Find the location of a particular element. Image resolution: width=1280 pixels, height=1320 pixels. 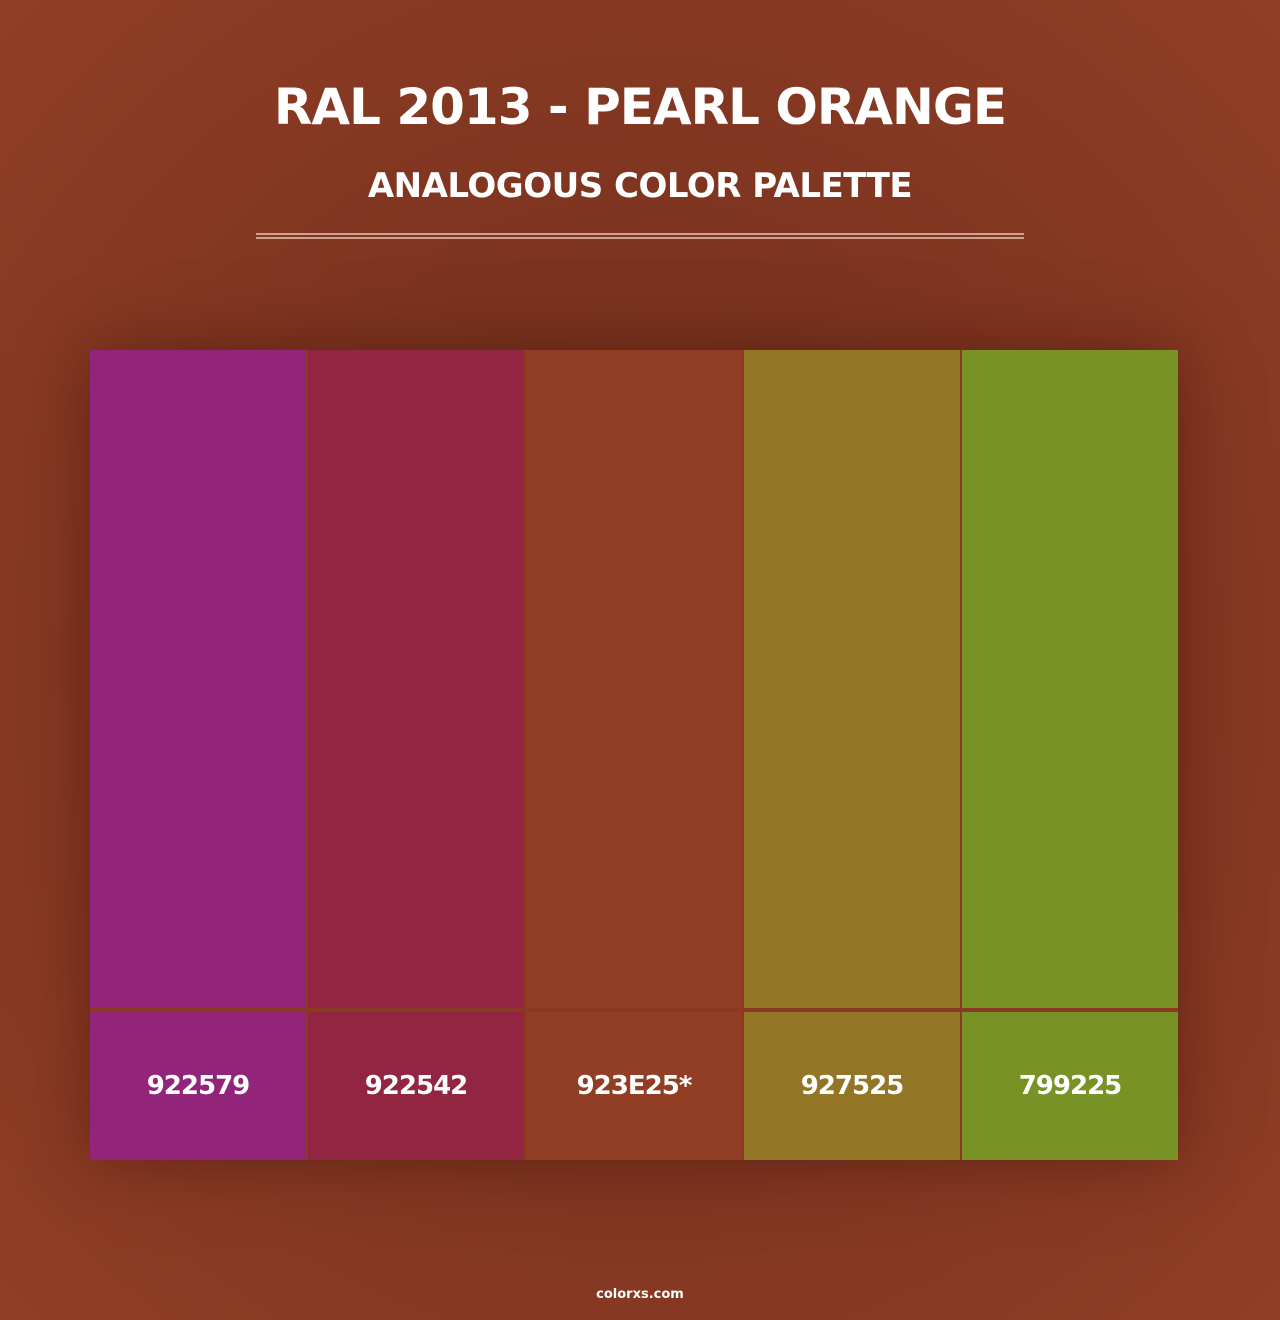

swatch-column: 927525 is located at coordinates (852, 755).